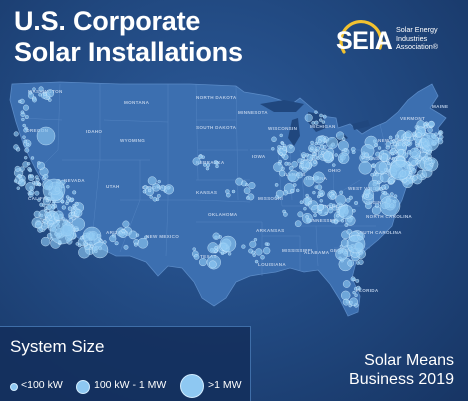 The image size is (468, 401). I want to click on legend-dot-medium, so click(83, 387).